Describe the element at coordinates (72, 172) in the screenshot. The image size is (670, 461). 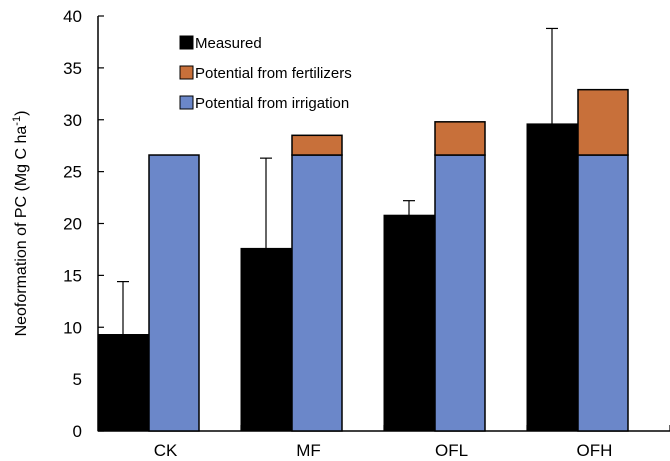
I see `y-tick-label: 25` at that location.